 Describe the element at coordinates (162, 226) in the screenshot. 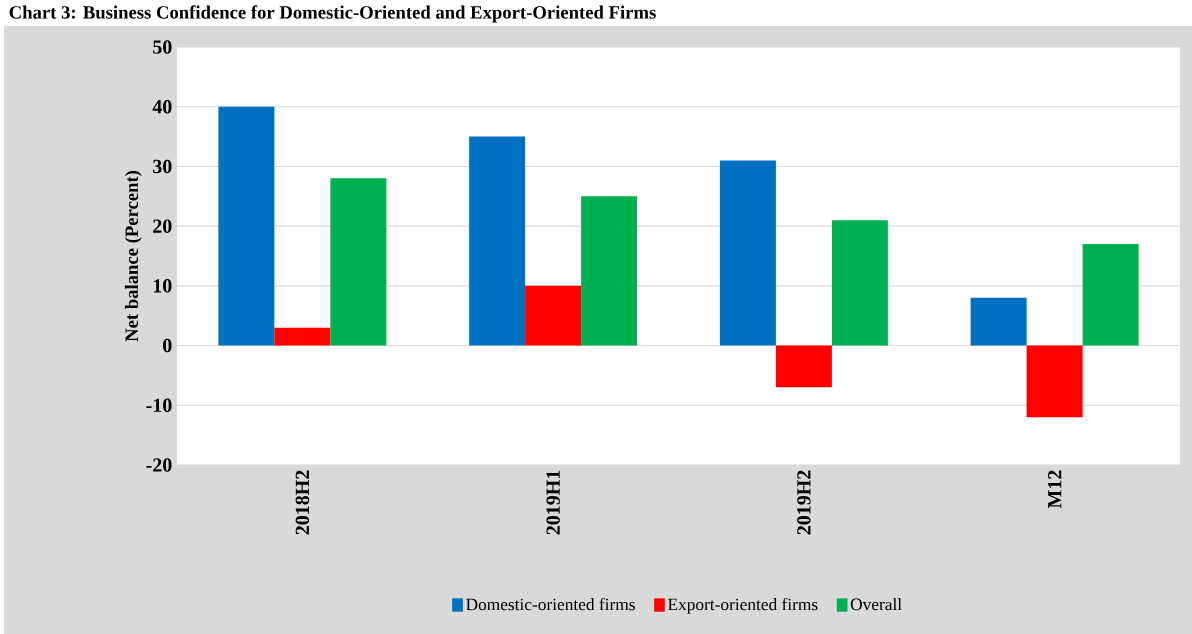

I see `y-tick-label: 20` at that location.